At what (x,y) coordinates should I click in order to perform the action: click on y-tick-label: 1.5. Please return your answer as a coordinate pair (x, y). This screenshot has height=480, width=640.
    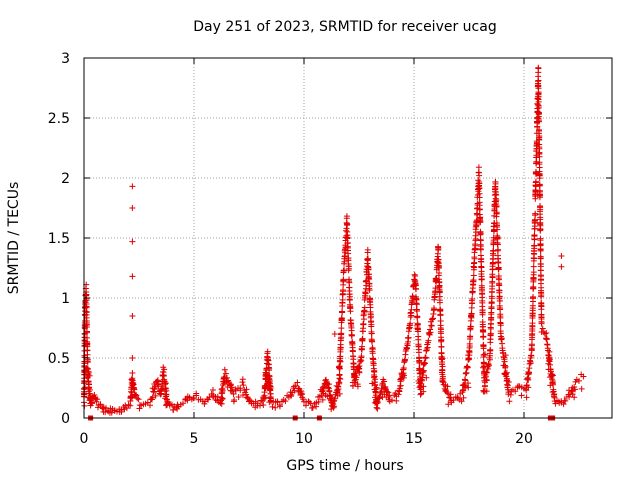
    Looking at the image, I should click on (59, 239).